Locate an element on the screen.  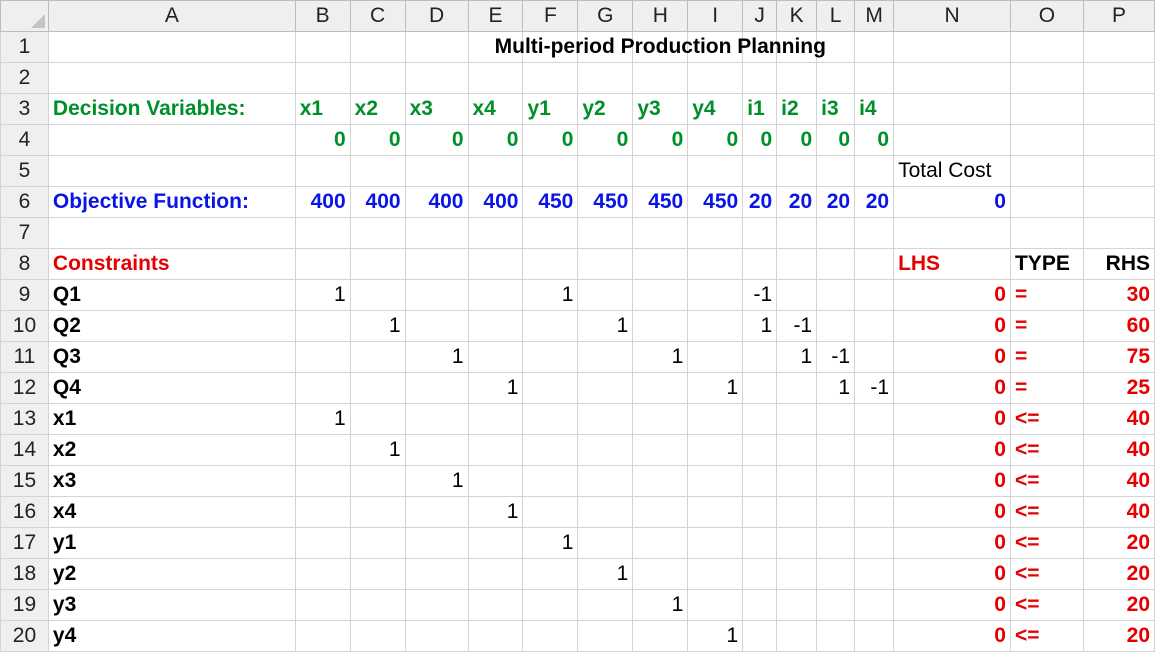
cell-n14: 0 is located at coordinates (952, 450).